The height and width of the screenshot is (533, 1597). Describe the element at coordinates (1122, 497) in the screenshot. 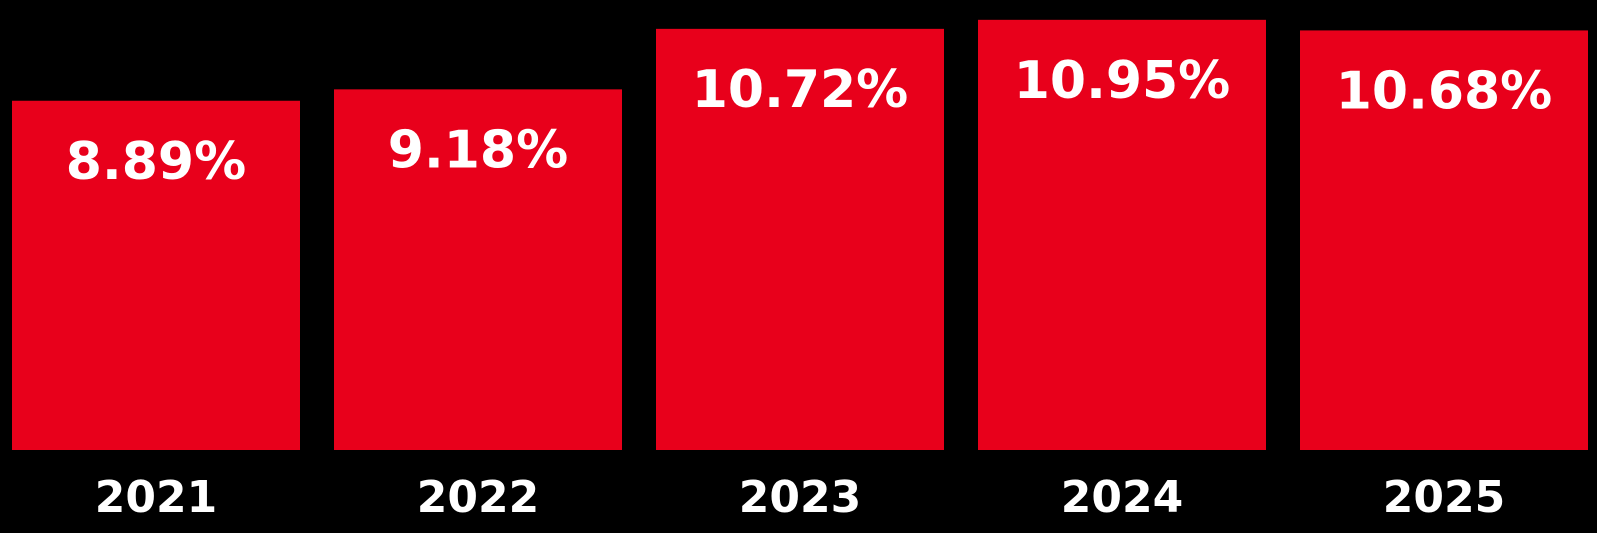

I see `x-tick-label-2024: 2024` at that location.